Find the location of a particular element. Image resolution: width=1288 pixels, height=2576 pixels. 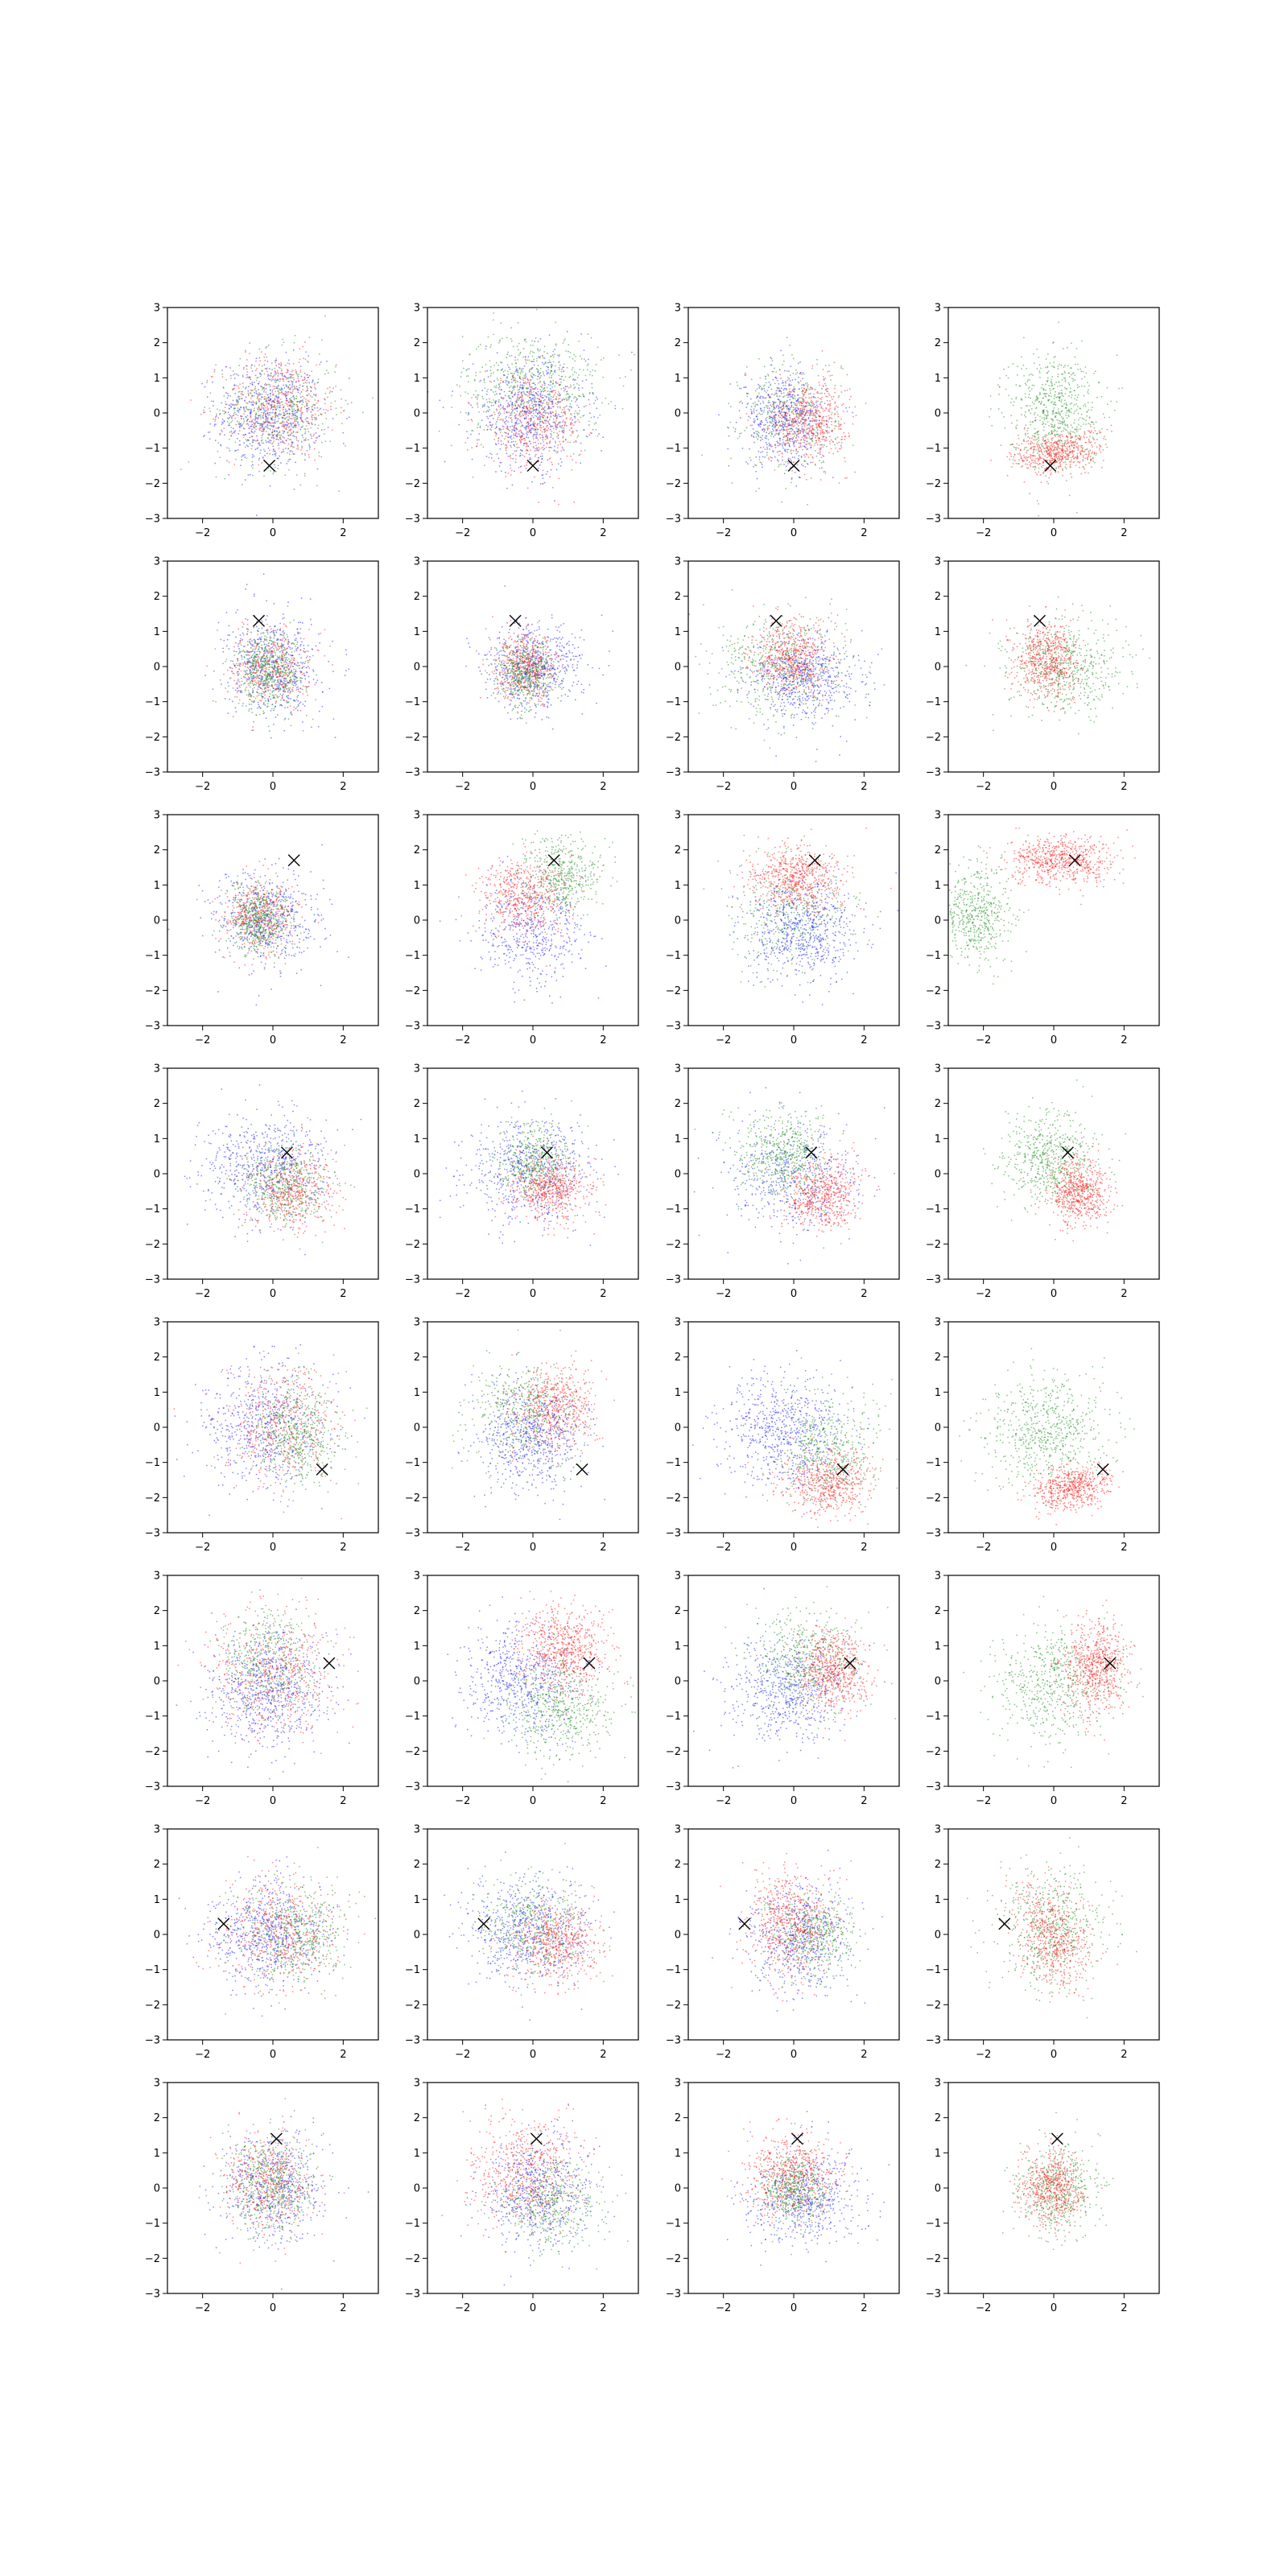

x-tick-label: 2 is located at coordinates (864, 533).